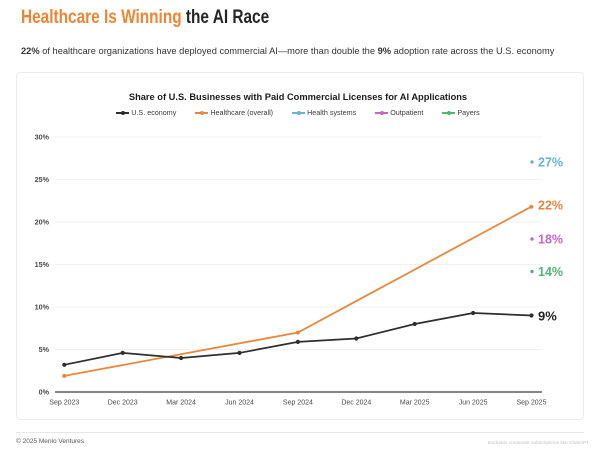  What do you see at coordinates (123, 403) in the screenshot?
I see `svg-text: Dec 2023` at bounding box center [123, 403].